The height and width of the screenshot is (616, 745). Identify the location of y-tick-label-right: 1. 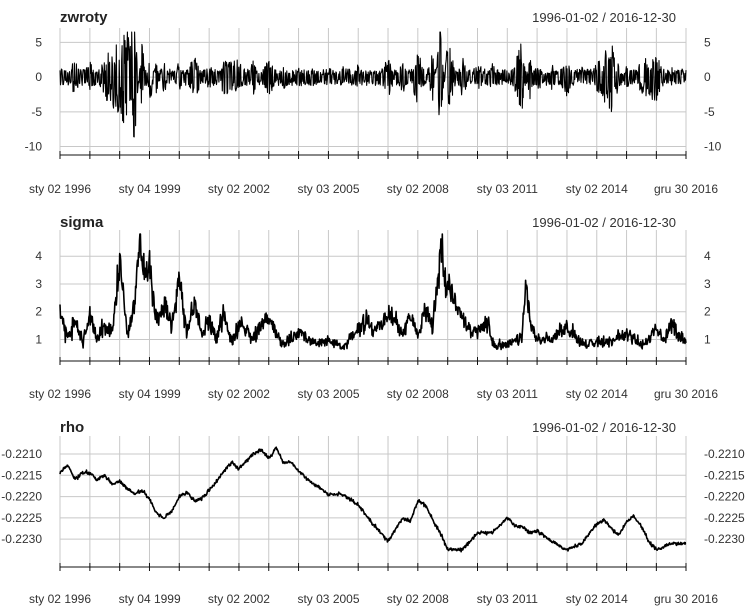
(707, 340).